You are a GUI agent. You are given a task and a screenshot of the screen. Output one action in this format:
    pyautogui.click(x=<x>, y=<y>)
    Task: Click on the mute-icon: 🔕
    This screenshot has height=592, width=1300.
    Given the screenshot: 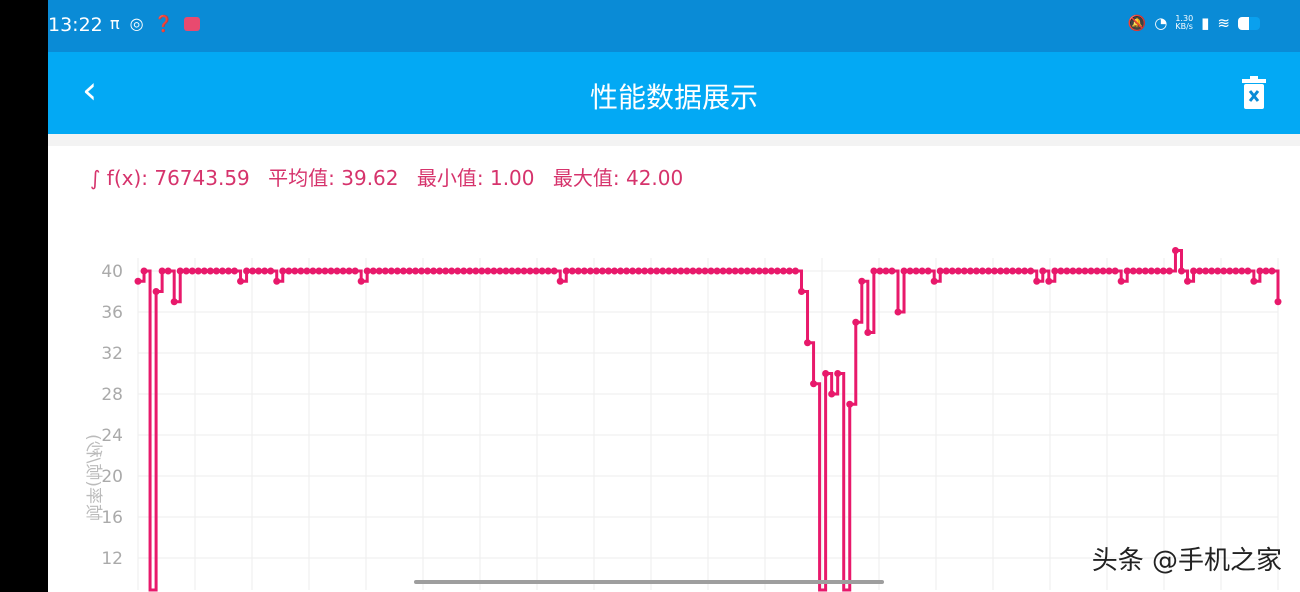 What is the action you would take?
    pyautogui.click(x=1137, y=23)
    